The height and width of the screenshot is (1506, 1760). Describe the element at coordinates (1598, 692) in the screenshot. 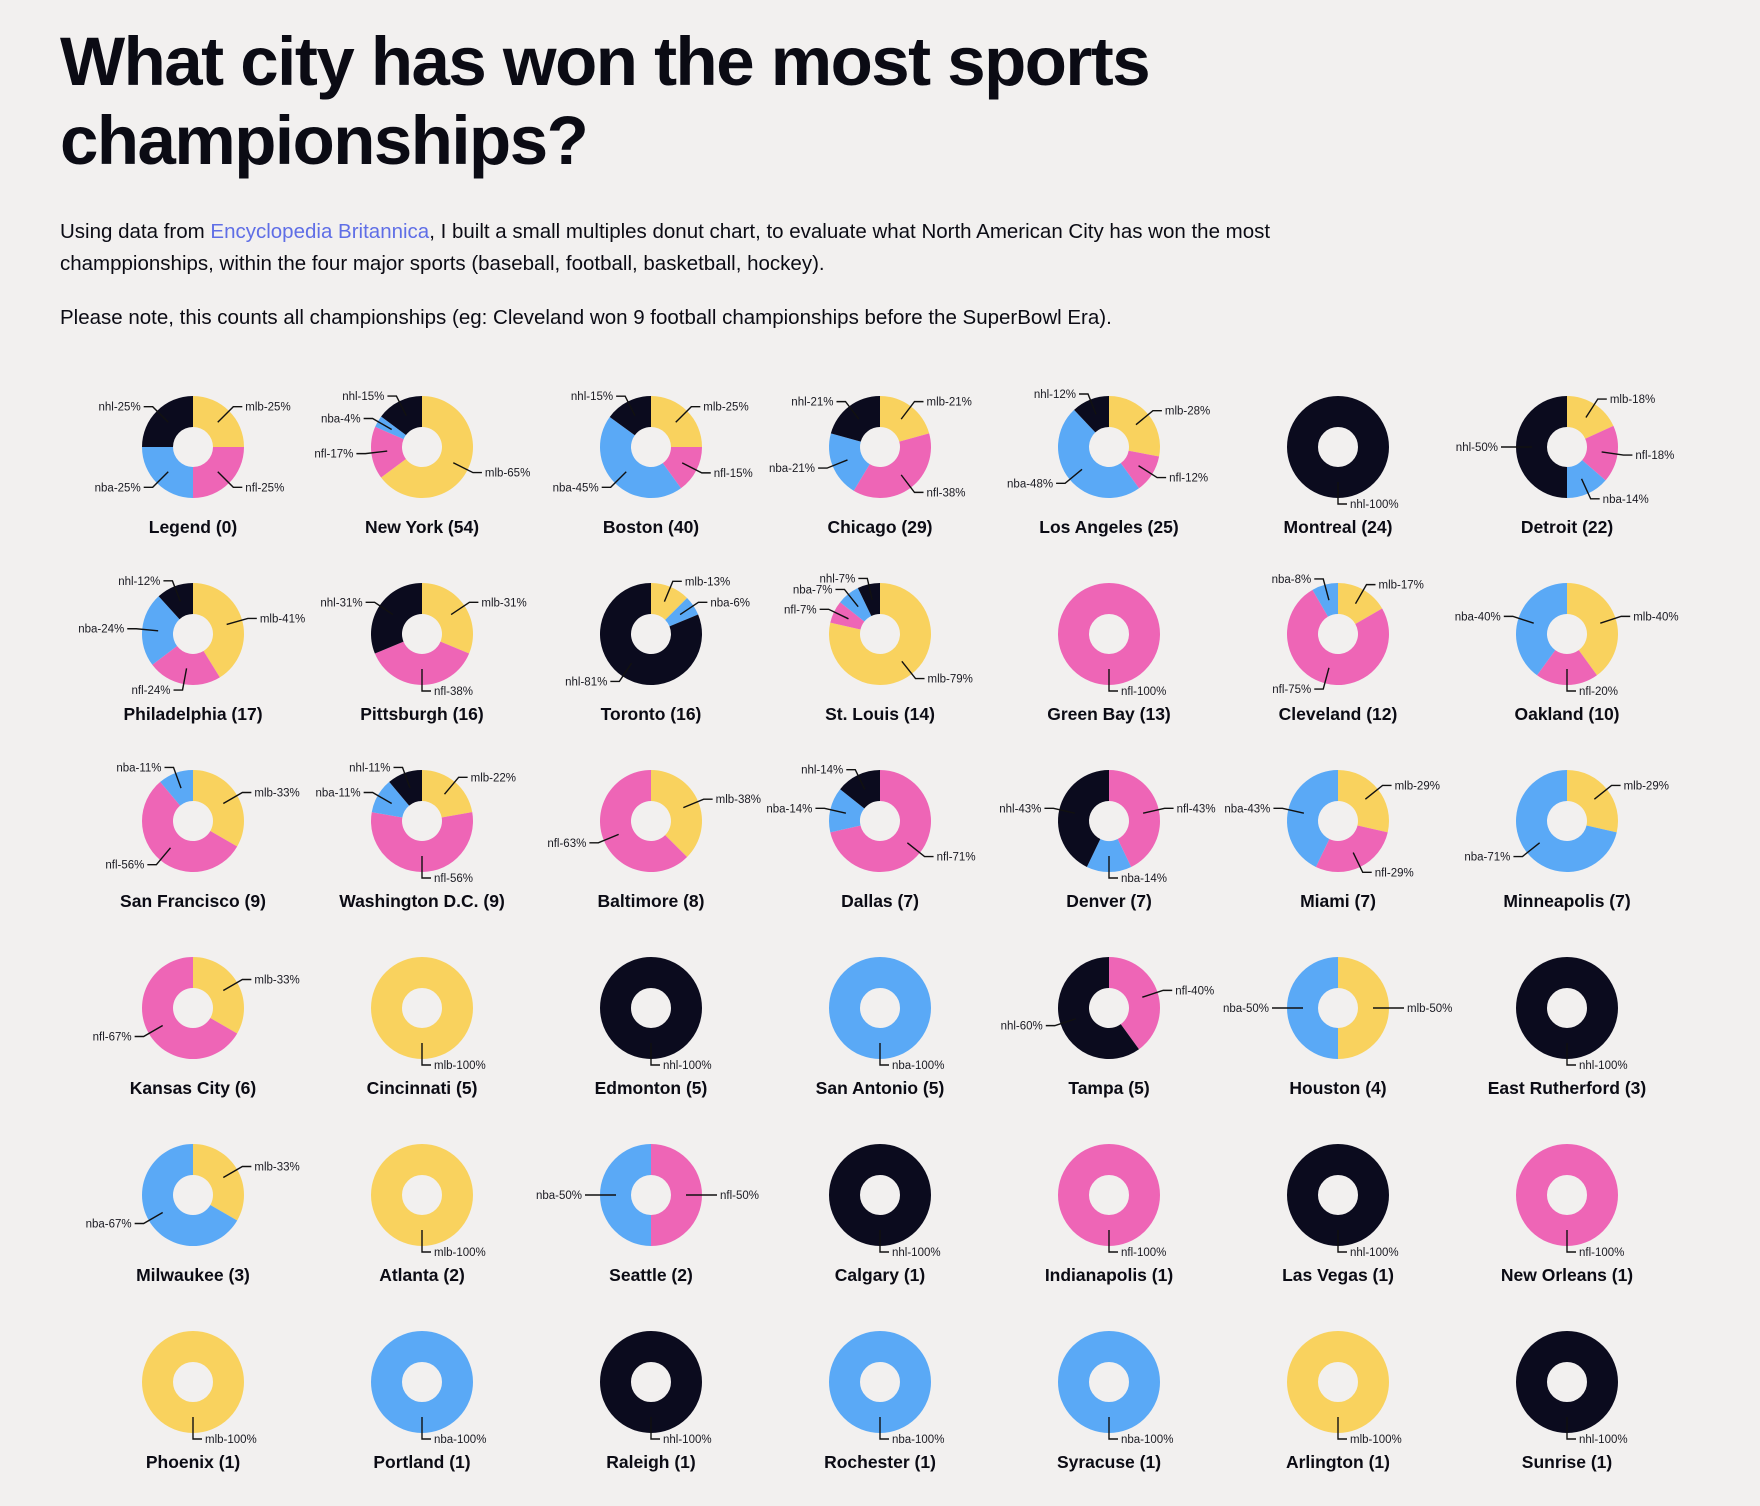

I see `label-oakland-nfl: nfl-20%` at that location.